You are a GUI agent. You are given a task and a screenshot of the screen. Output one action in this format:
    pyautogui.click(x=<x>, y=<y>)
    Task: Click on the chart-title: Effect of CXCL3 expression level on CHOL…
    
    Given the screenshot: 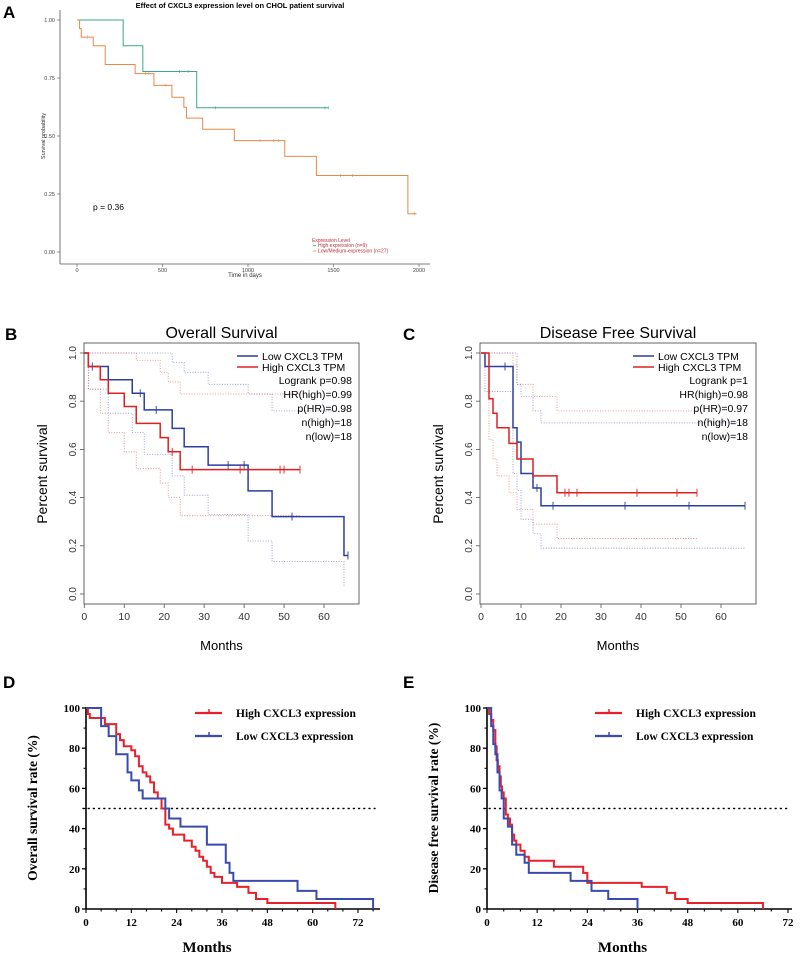 What is the action you would take?
    pyautogui.click(x=240, y=5)
    